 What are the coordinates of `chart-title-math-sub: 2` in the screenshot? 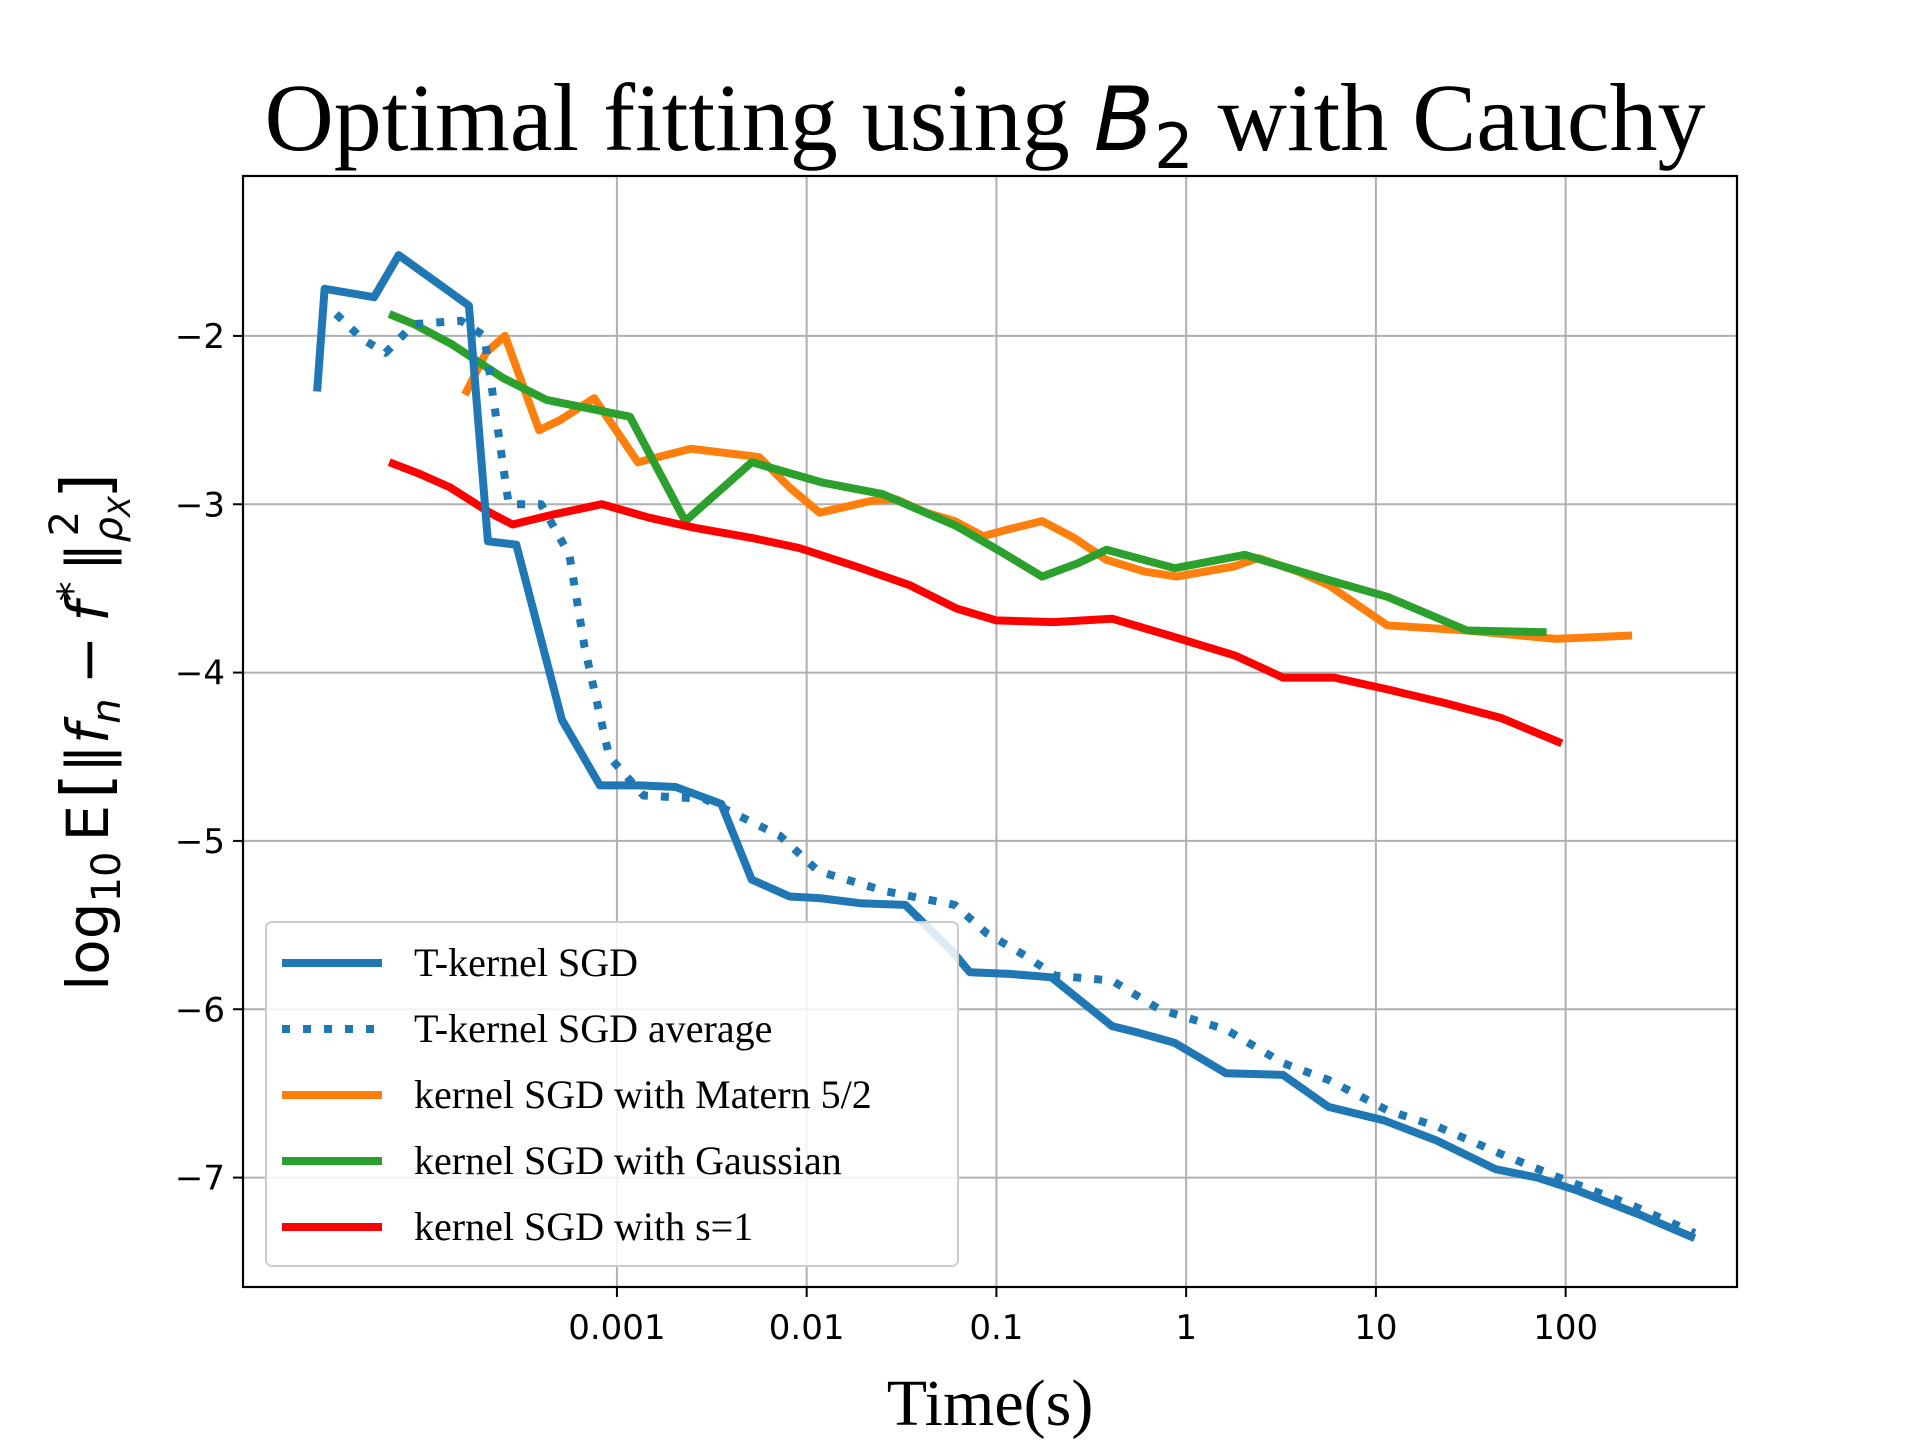 It's located at (1173, 146).